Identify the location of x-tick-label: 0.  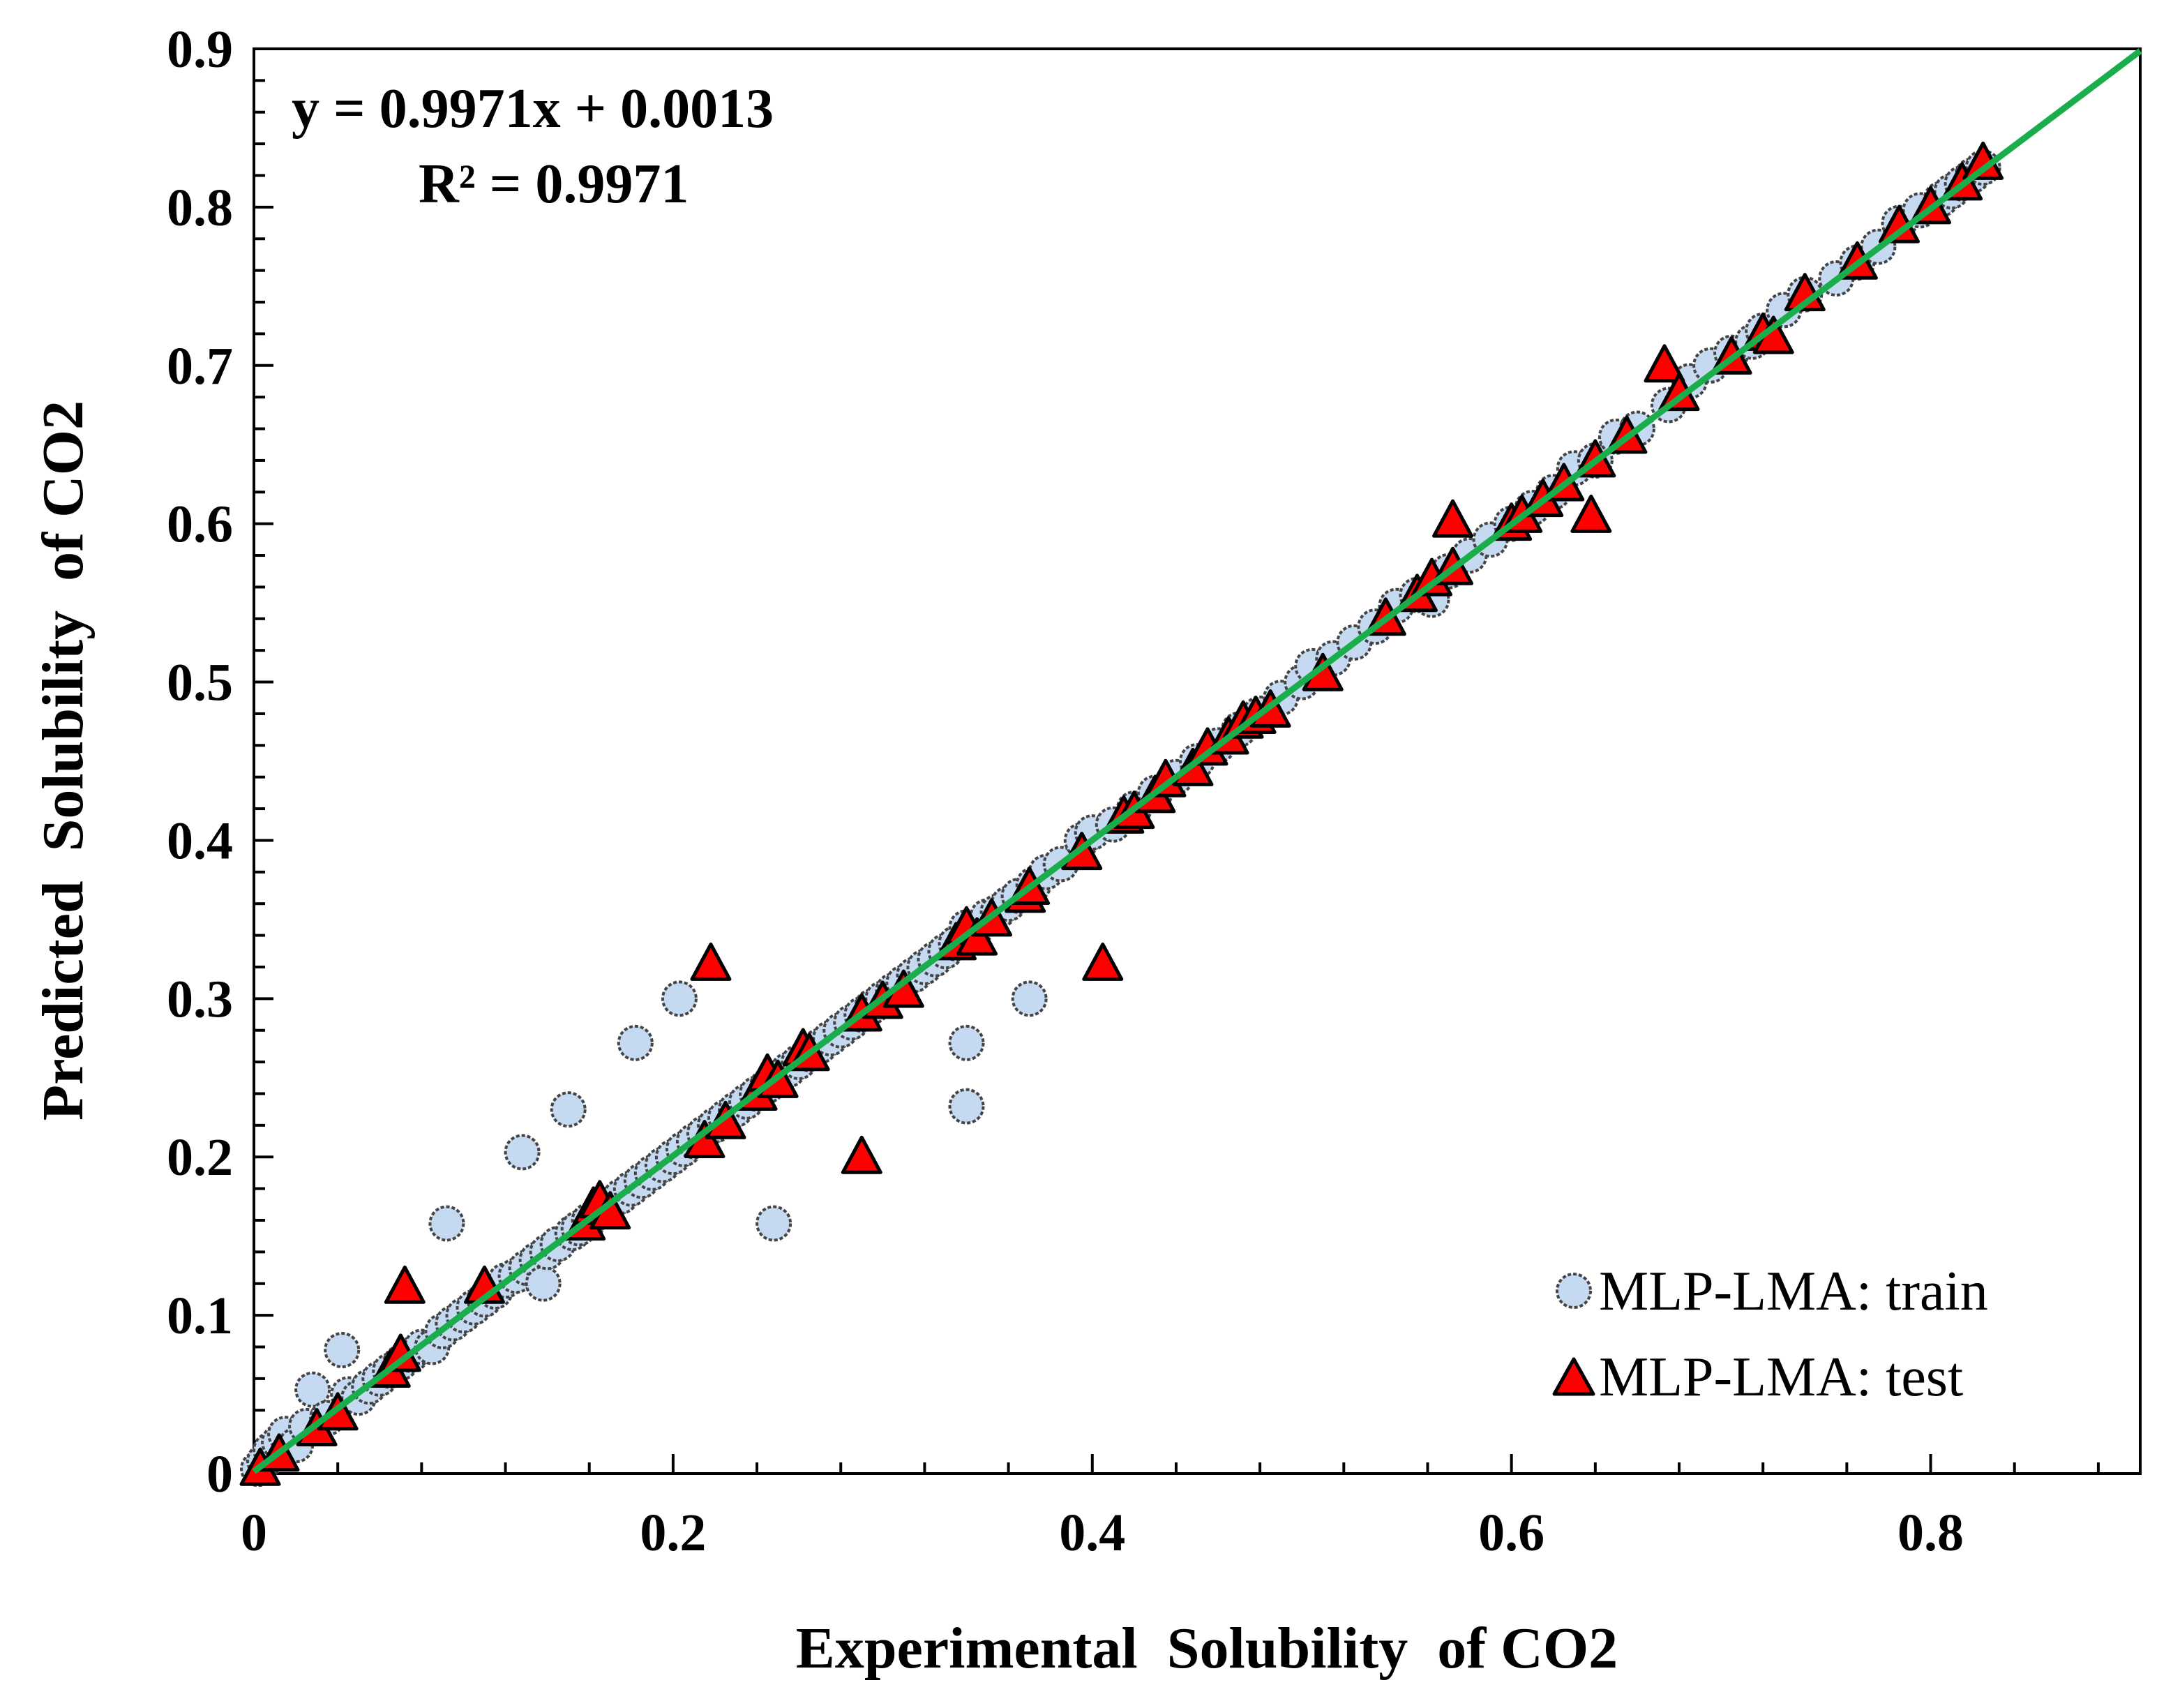
(254, 1533).